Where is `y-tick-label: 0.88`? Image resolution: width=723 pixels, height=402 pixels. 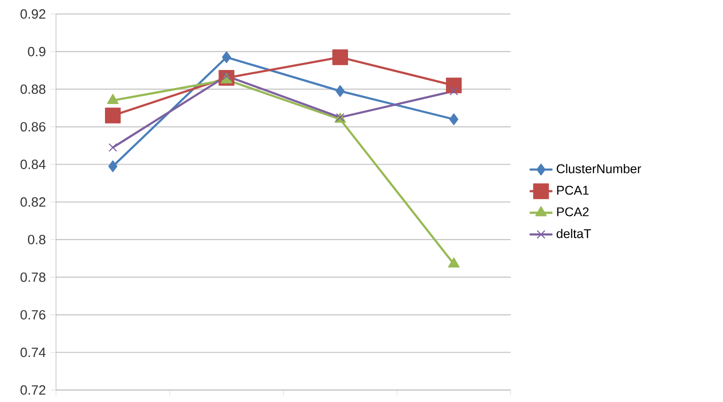 y-tick-label: 0.88 is located at coordinates (33, 89).